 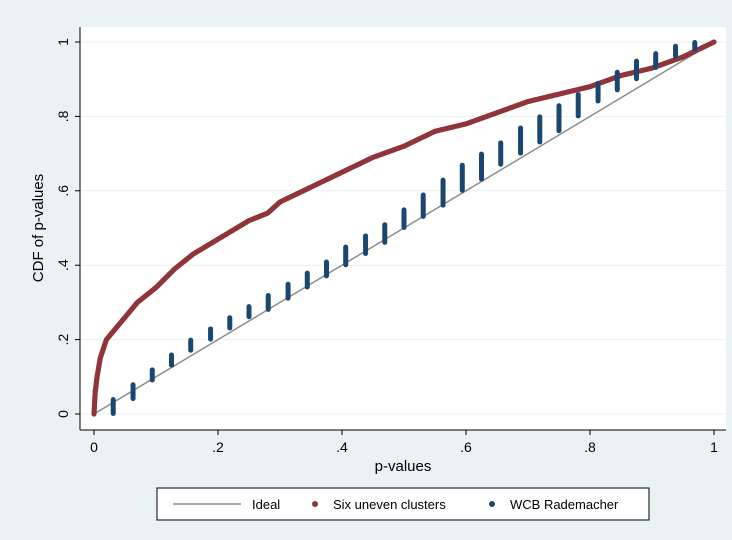 I want to click on y-axis-title: CDF of p-values, so click(x=38, y=228).